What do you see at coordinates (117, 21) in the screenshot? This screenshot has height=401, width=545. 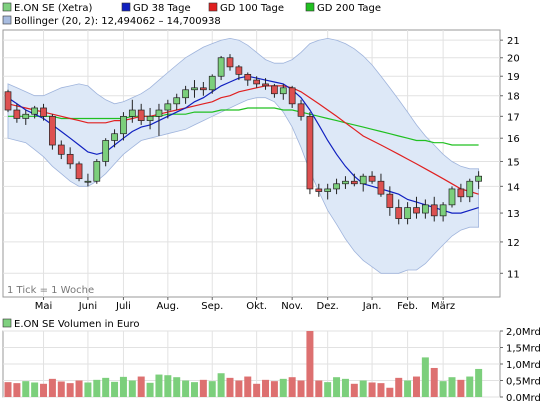 I see `legend-label-bollinger: Bollinger (20, 2): 12,494062 – 14,700938` at bounding box center [117, 21].